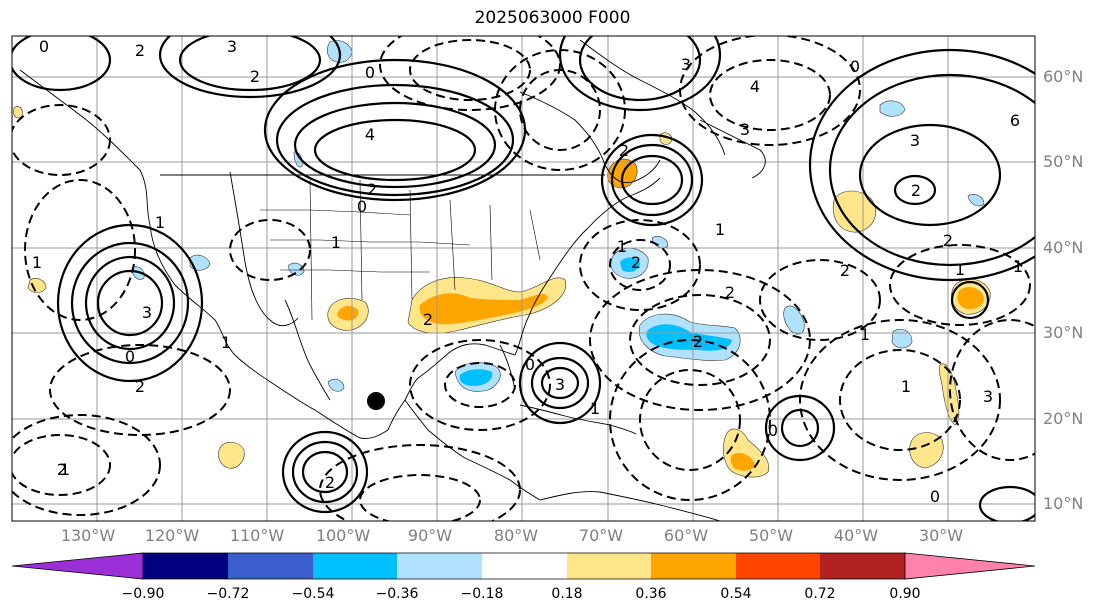 The image size is (1105, 615). I want to click on colorbar, so click(523, 566).